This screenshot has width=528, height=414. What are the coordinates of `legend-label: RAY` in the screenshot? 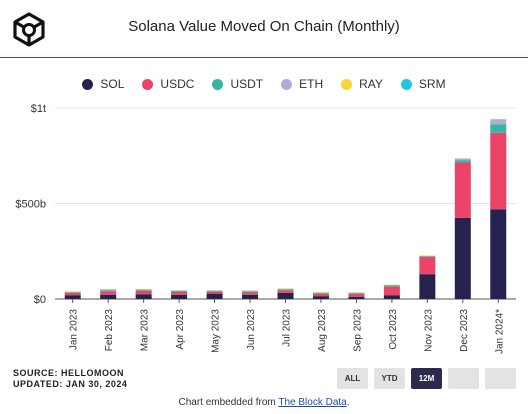 It's located at (371, 84).